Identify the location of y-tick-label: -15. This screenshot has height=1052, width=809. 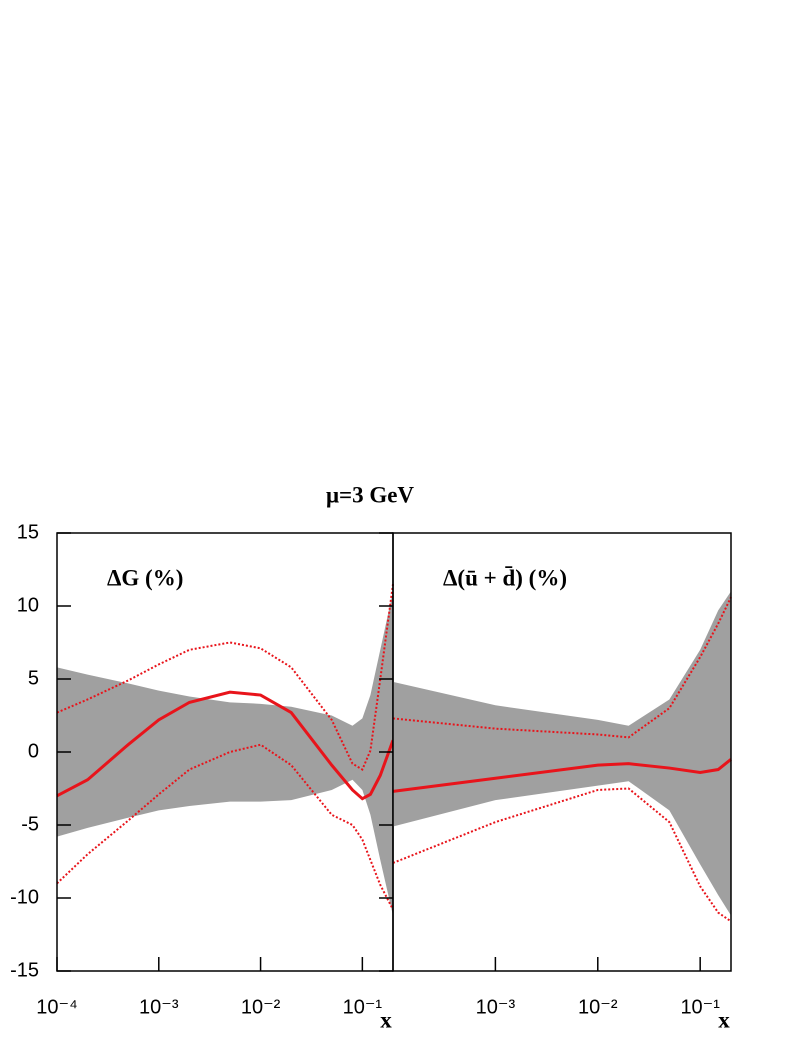
(24, 970).